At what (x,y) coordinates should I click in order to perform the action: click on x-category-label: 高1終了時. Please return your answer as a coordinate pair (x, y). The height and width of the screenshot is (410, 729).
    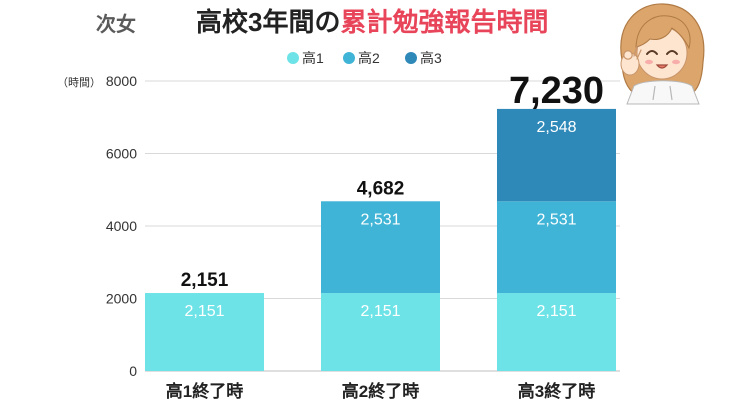
    Looking at the image, I should click on (204, 391).